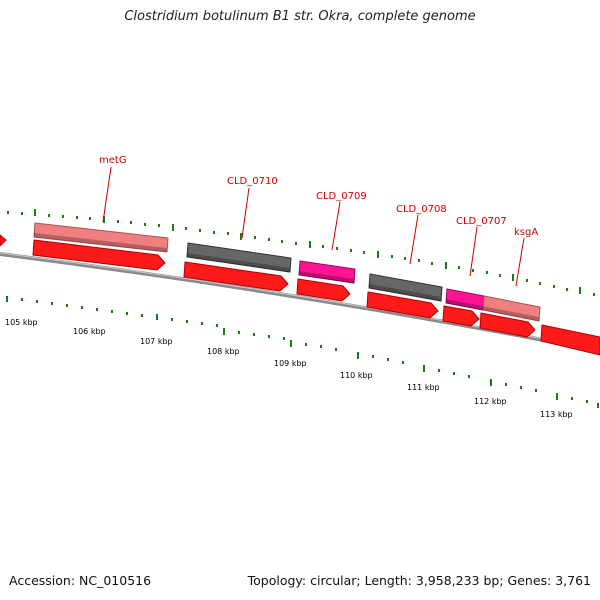  I want to click on kbp-label-111: 111 kbp, so click(423, 387).